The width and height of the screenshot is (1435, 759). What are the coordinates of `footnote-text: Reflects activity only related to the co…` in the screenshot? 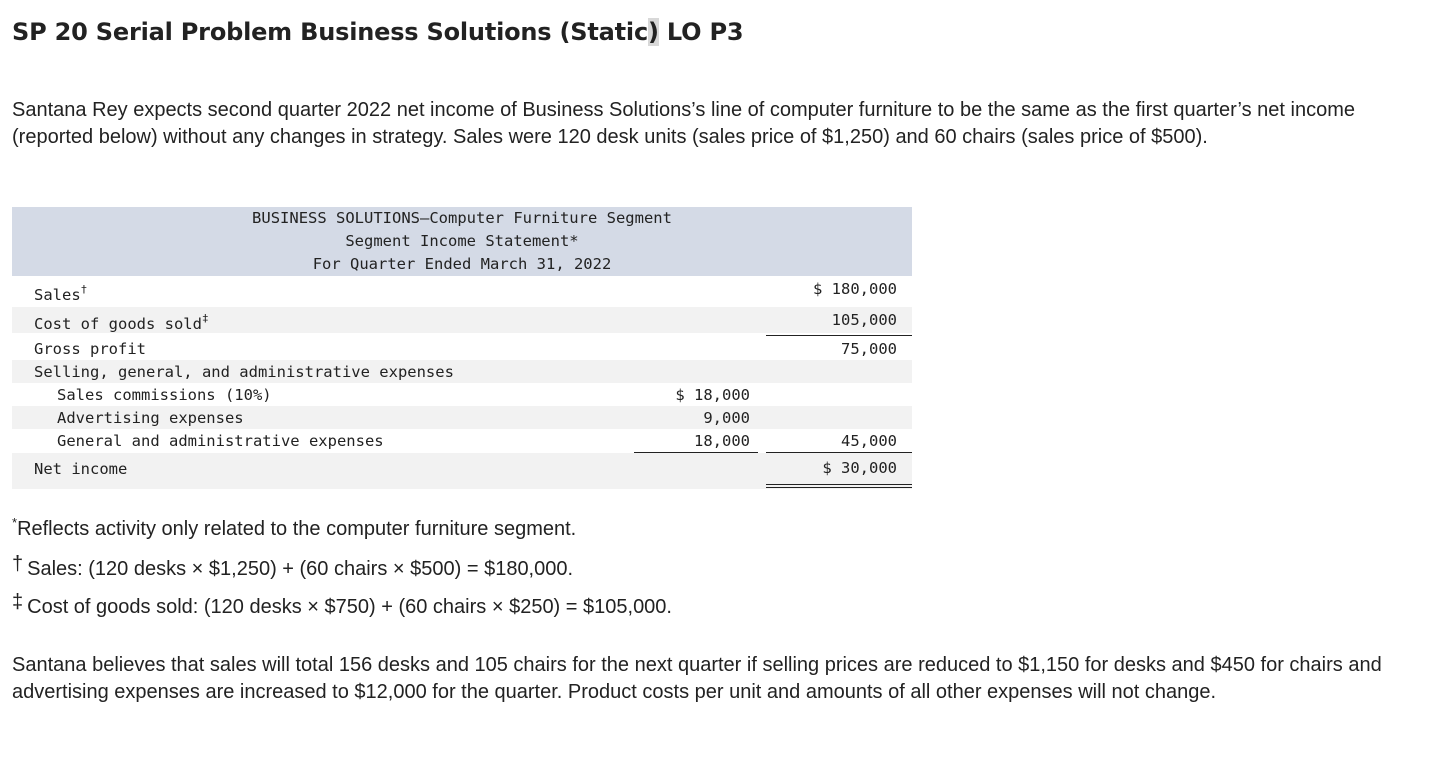 It's located at (297, 529).